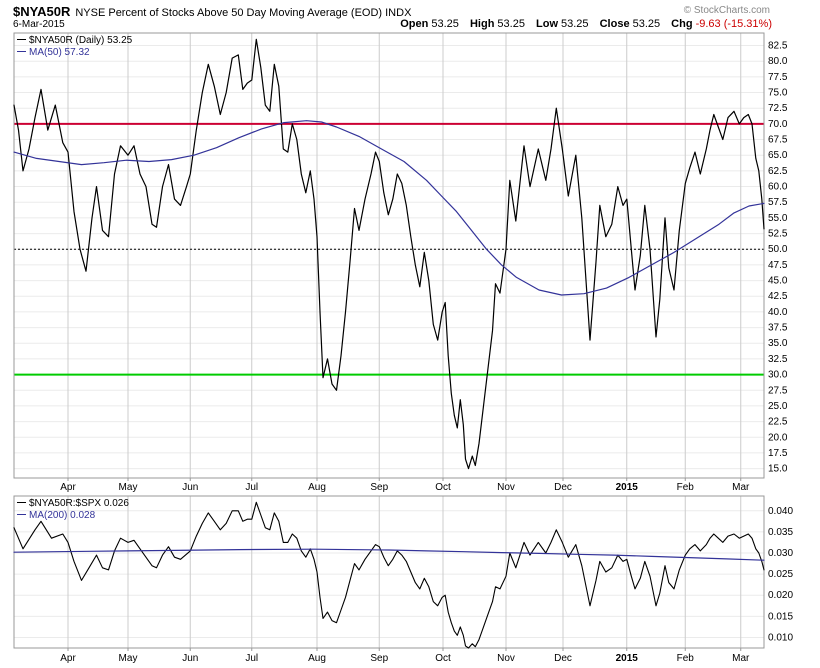 The image size is (820, 668). I want to click on ticker-symbol: $NYA50R, so click(42, 11).